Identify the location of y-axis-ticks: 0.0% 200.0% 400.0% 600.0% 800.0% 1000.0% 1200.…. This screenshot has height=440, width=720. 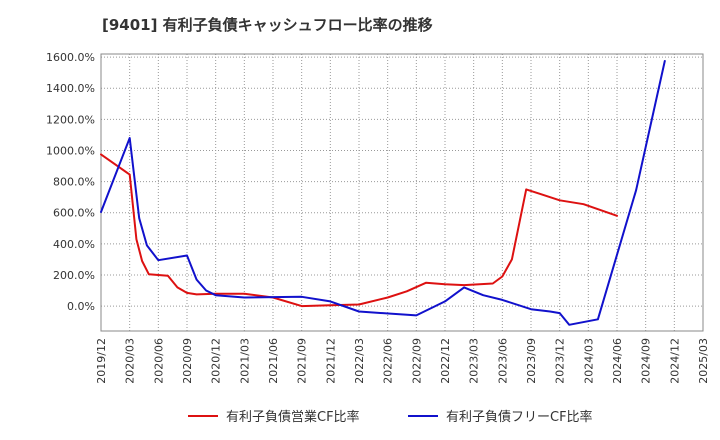
(70, 182).